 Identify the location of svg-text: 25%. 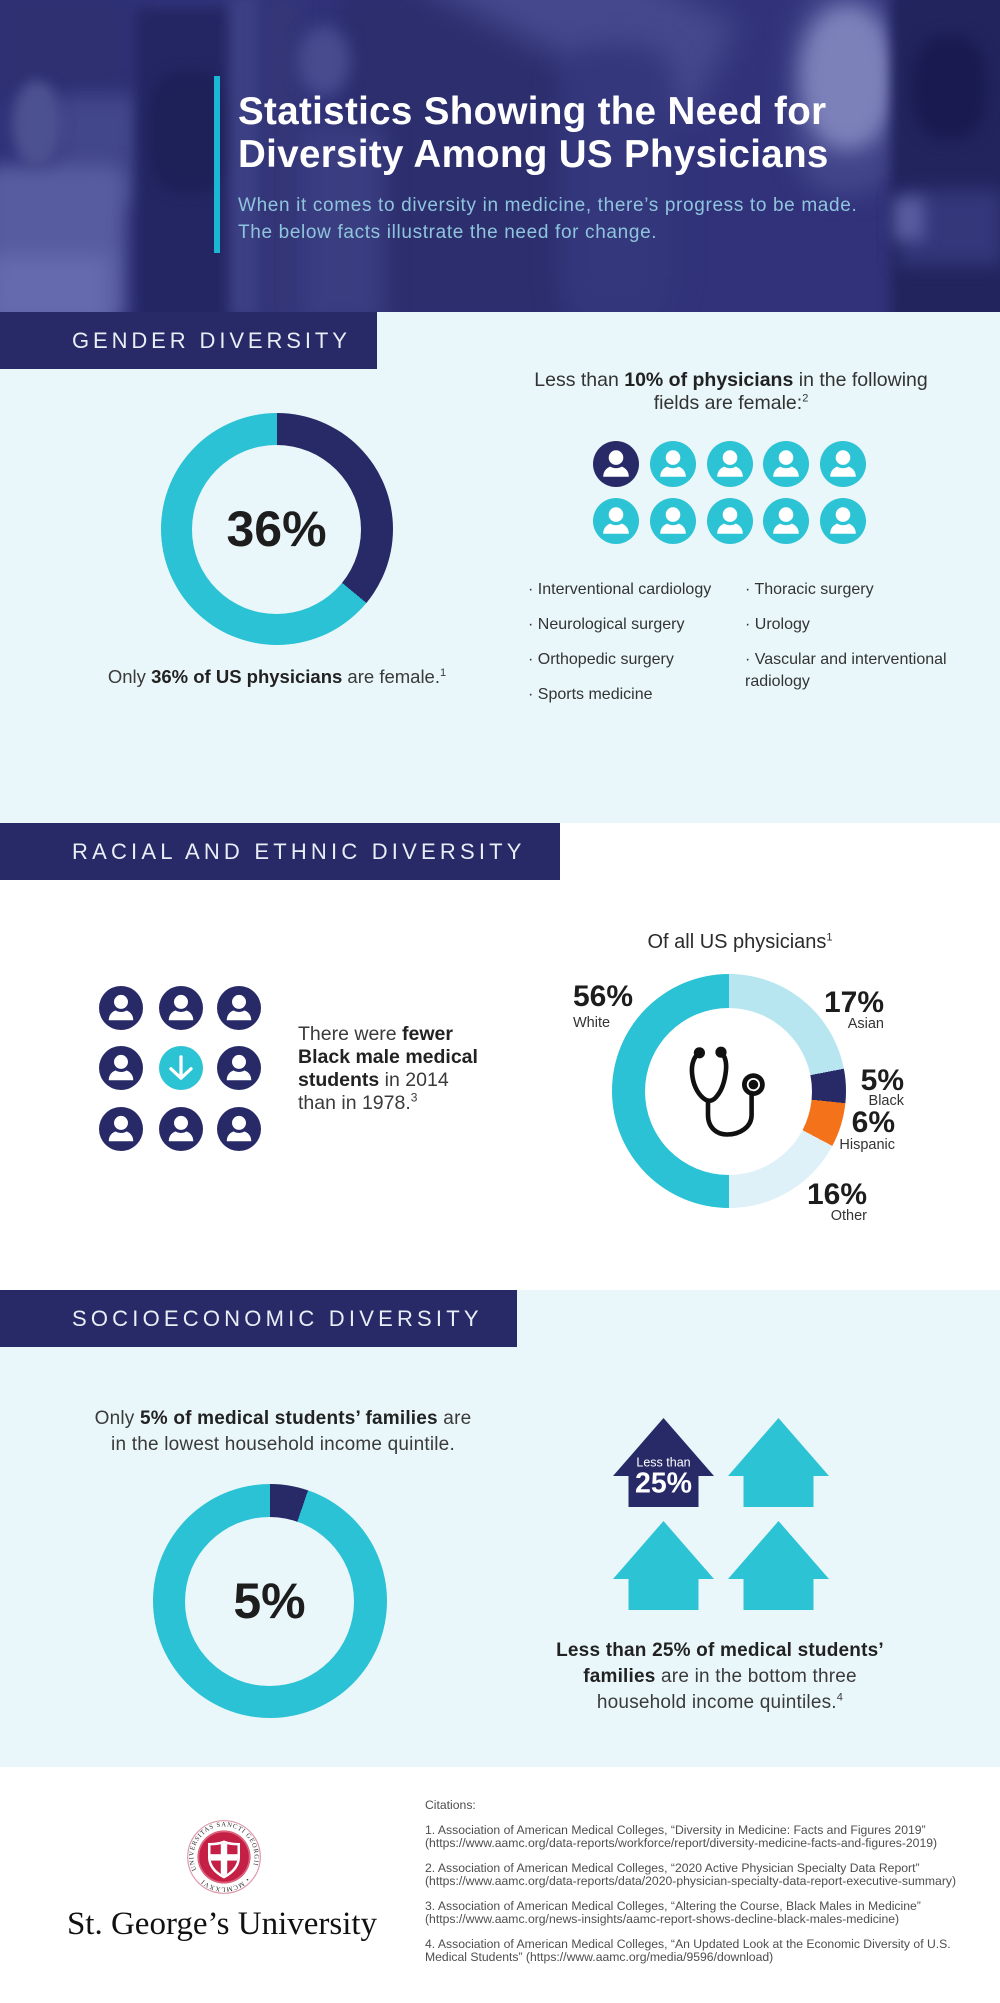
(663, 1484).